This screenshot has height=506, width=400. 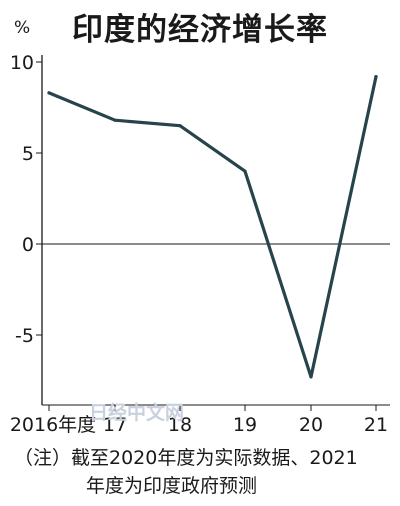 I want to click on x-tick-label: 21, so click(x=376, y=425).